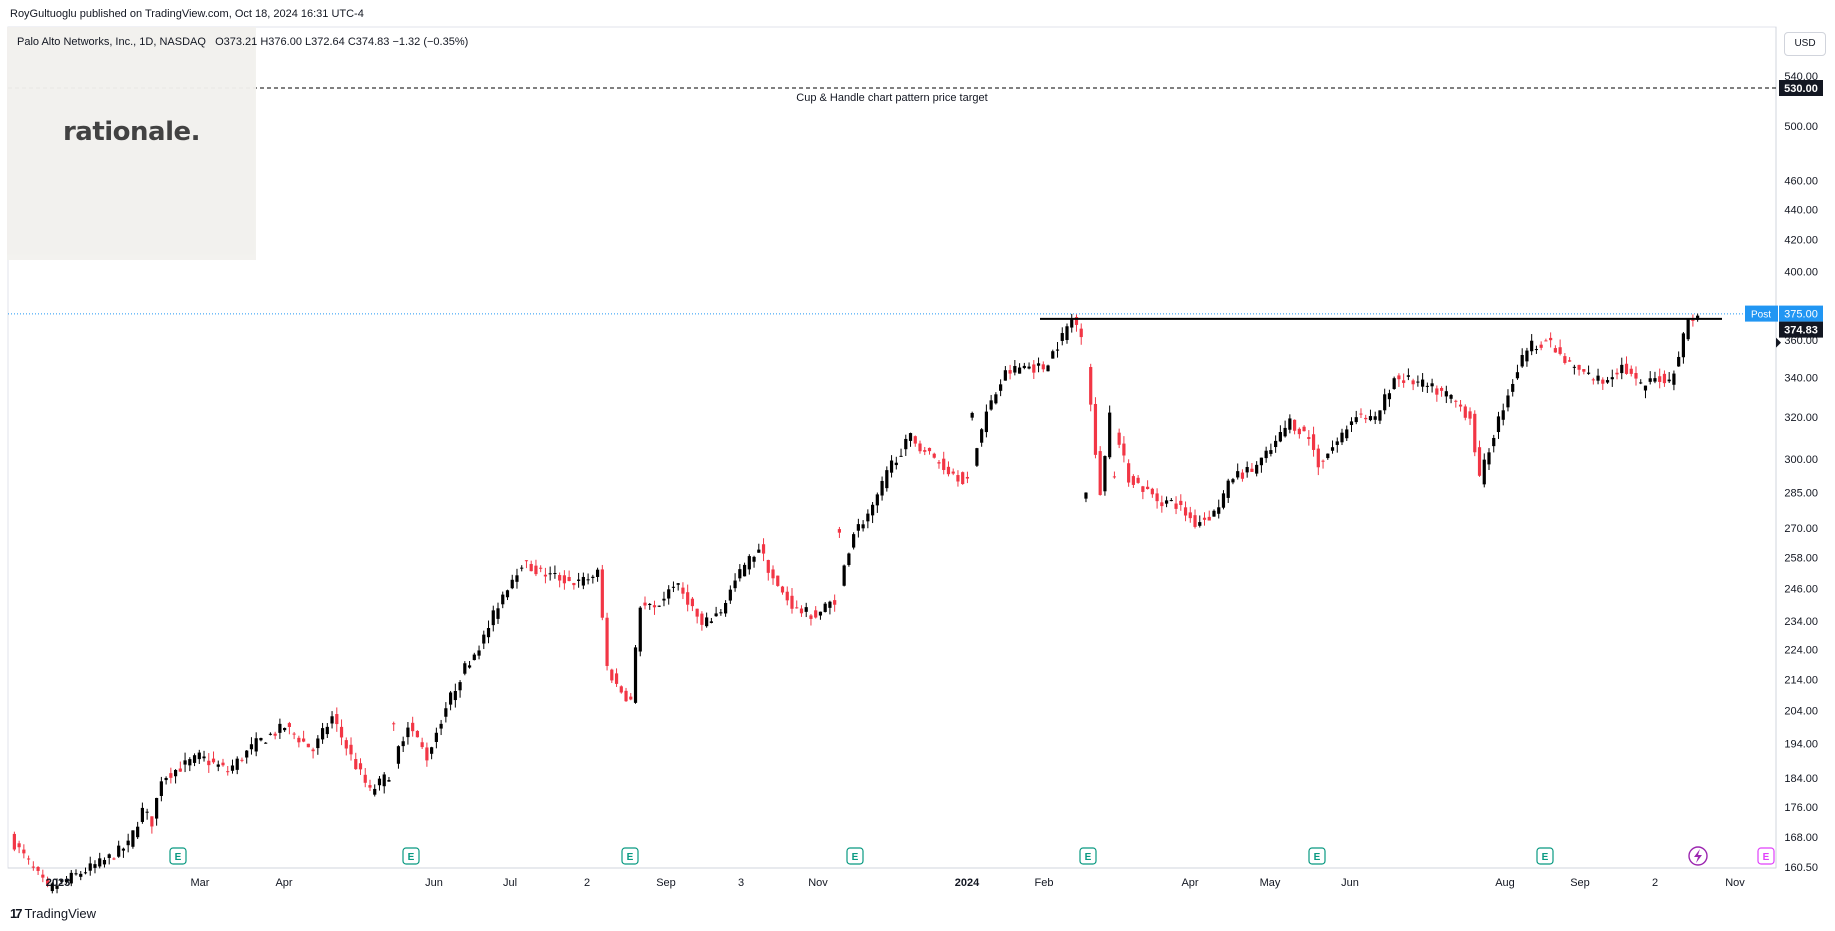 This screenshot has width=1835, height=931. Describe the element at coordinates (630, 857) in the screenshot. I see `earnings-marker-label: E` at that location.